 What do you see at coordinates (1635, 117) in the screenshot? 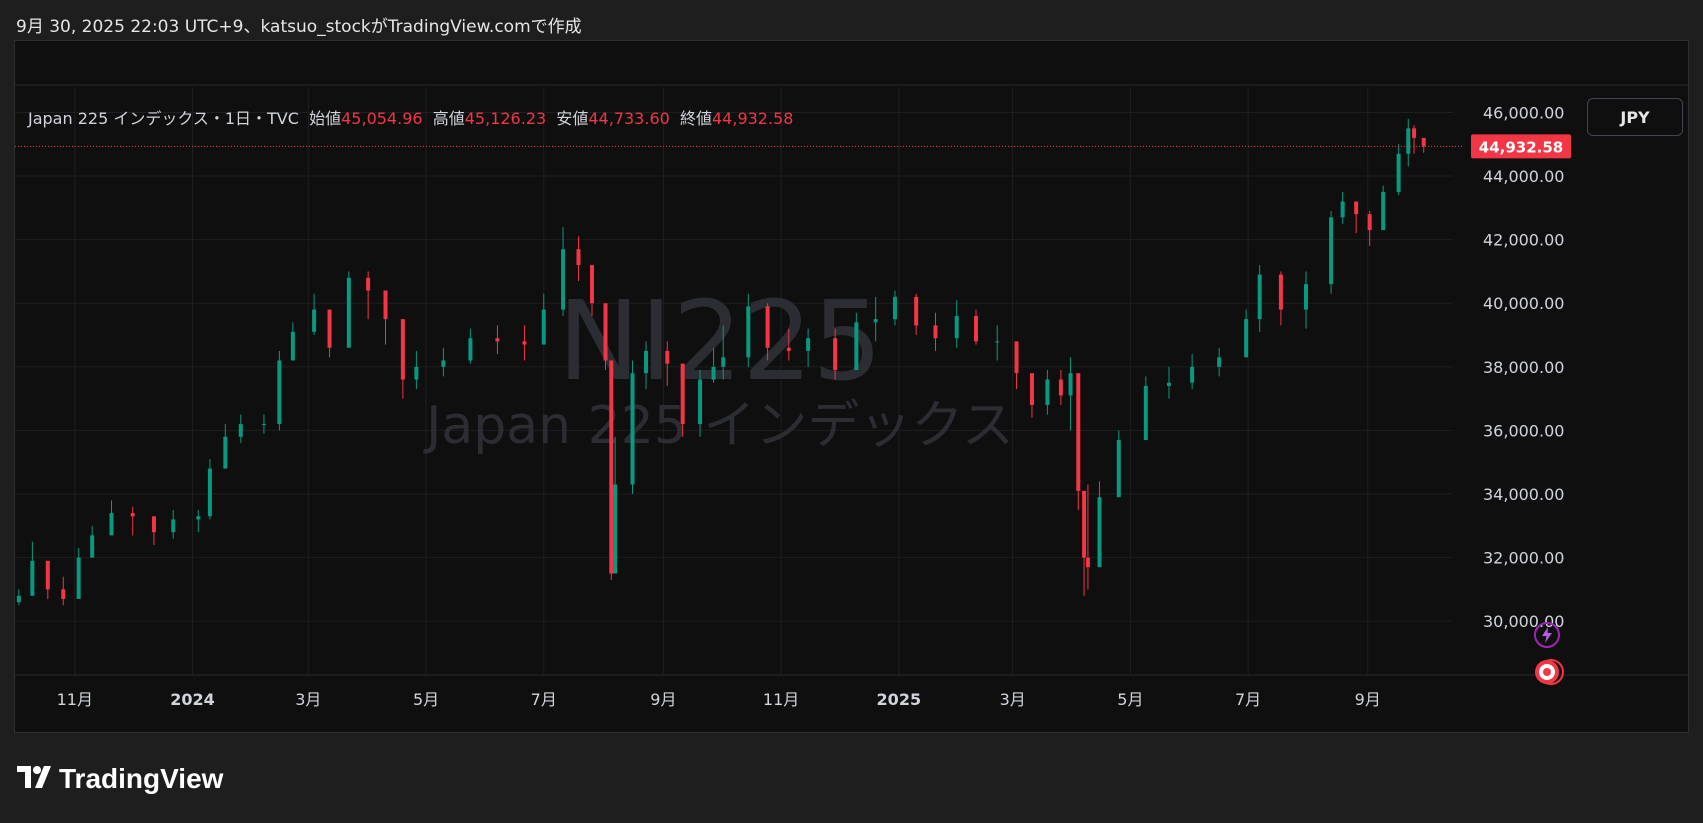
I see `currency-button: JPY` at bounding box center [1635, 117].